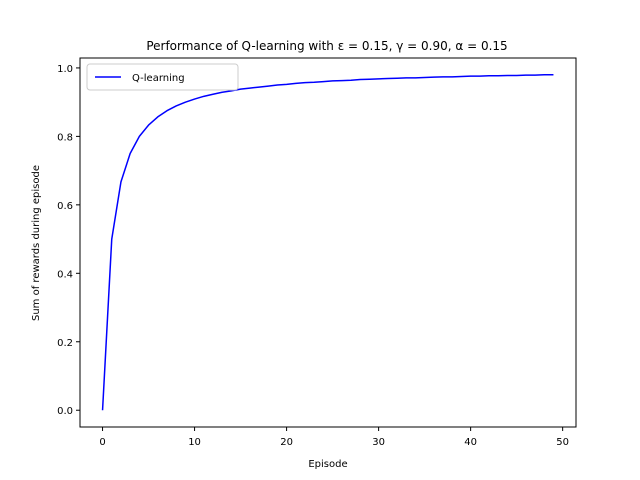  What do you see at coordinates (65, 69) in the screenshot?
I see `y-tick-label: 1.0` at bounding box center [65, 69].